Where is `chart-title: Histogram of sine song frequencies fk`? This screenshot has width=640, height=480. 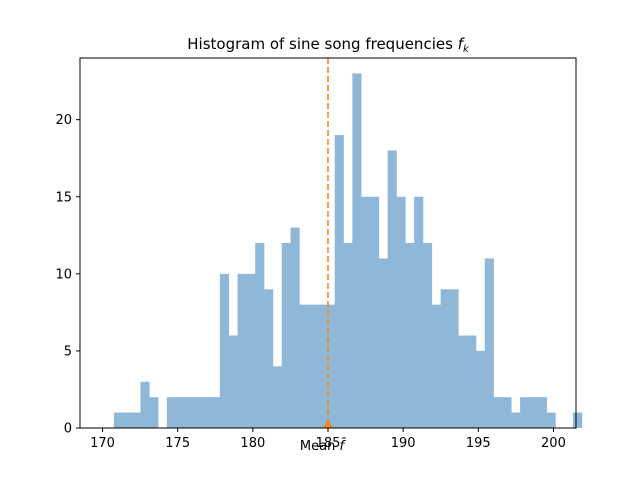 chart-title: Histogram of sine song frequencies fk is located at coordinates (328, 45).